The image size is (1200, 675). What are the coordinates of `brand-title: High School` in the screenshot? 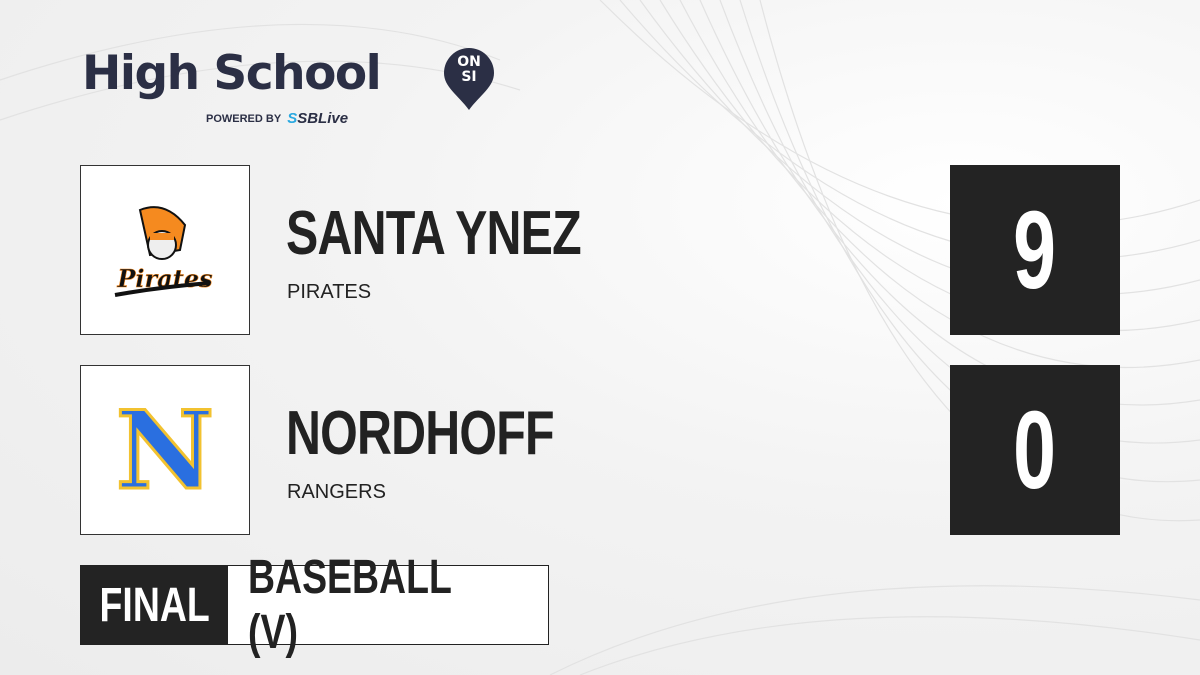 It's located at (232, 73).